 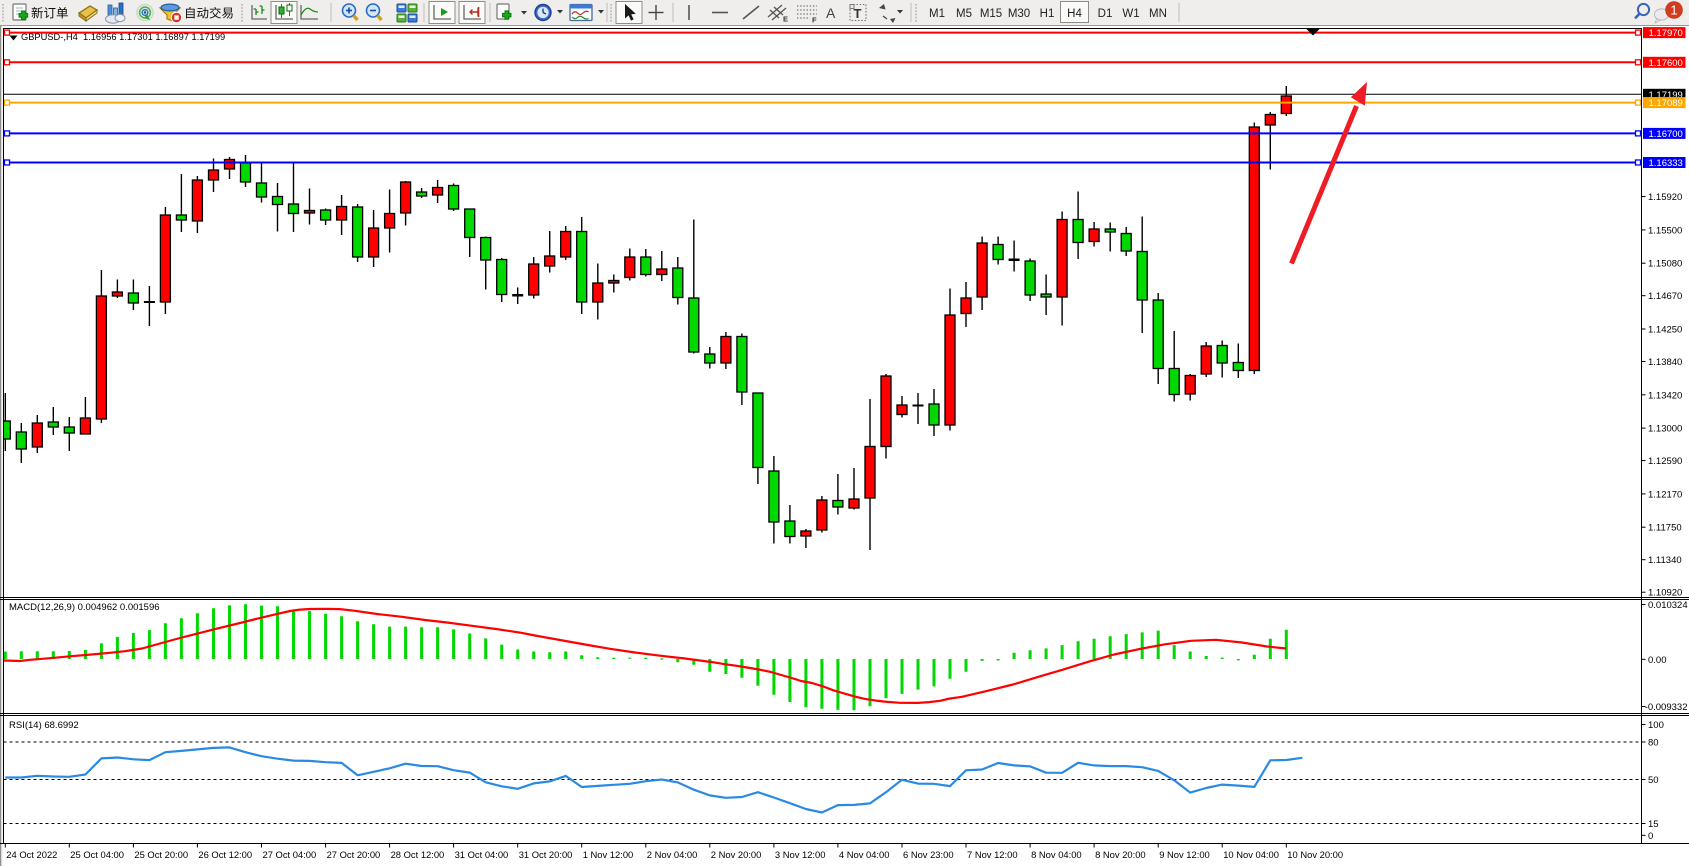 What do you see at coordinates (736, 854) in the screenshot?
I see `svg-text: 2 Nov 20:00` at bounding box center [736, 854].